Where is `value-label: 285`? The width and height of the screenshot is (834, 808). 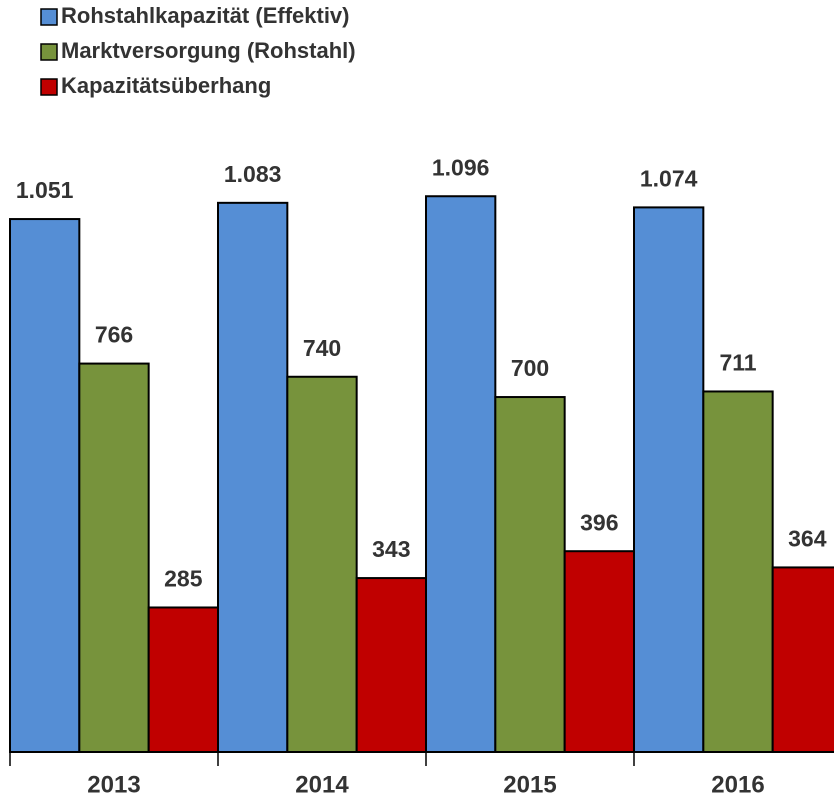
value-label: 285 is located at coordinates (183, 579).